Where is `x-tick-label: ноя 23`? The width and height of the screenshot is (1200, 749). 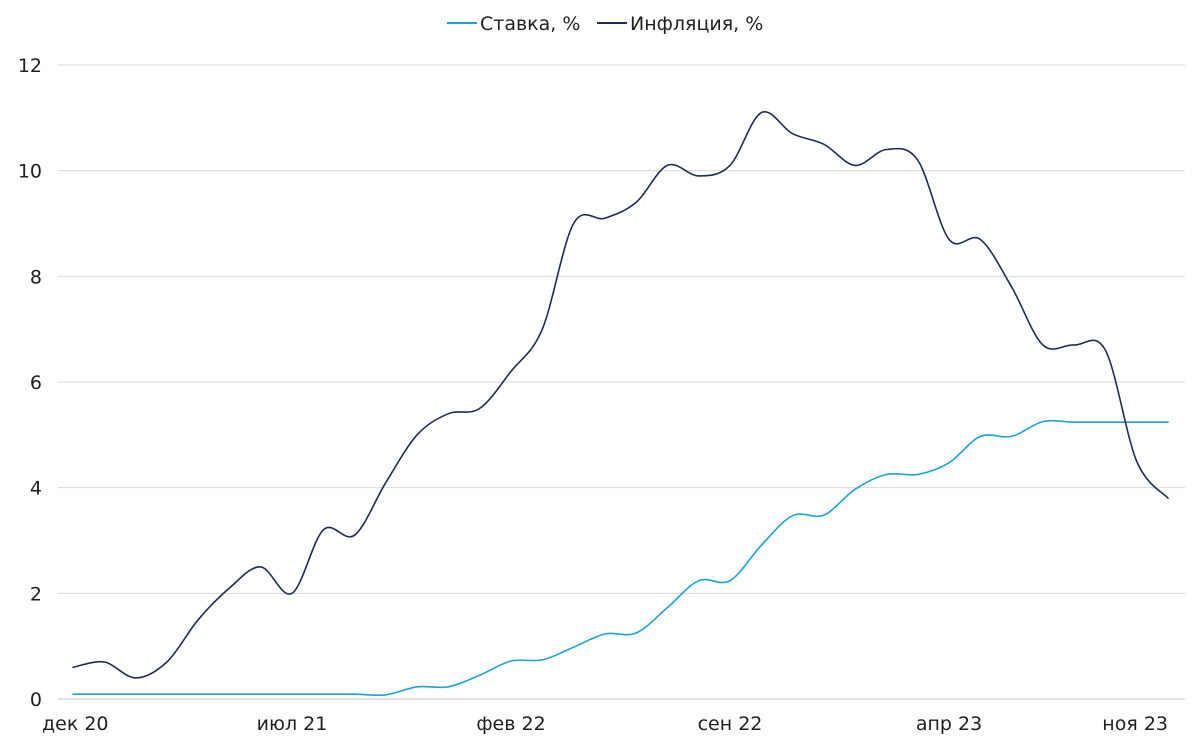
x-tick-label: ноя 23 is located at coordinates (1135, 724).